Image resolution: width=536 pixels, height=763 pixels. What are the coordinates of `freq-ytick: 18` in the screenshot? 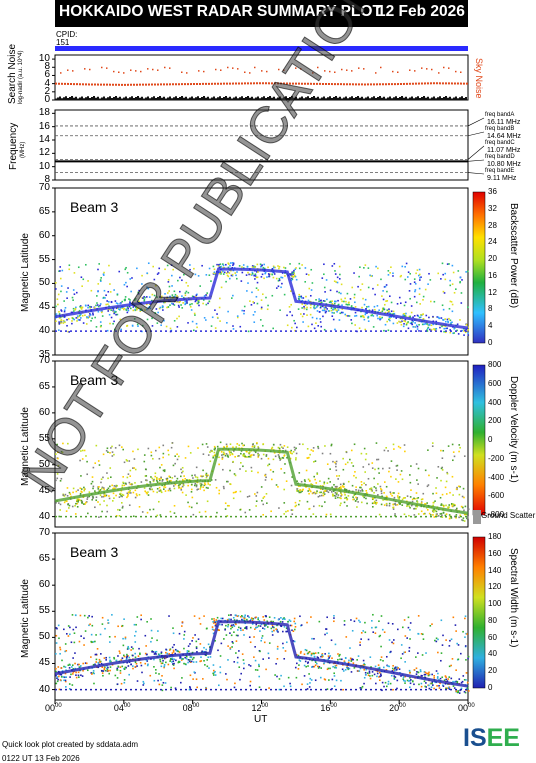 It's located at (44, 113).